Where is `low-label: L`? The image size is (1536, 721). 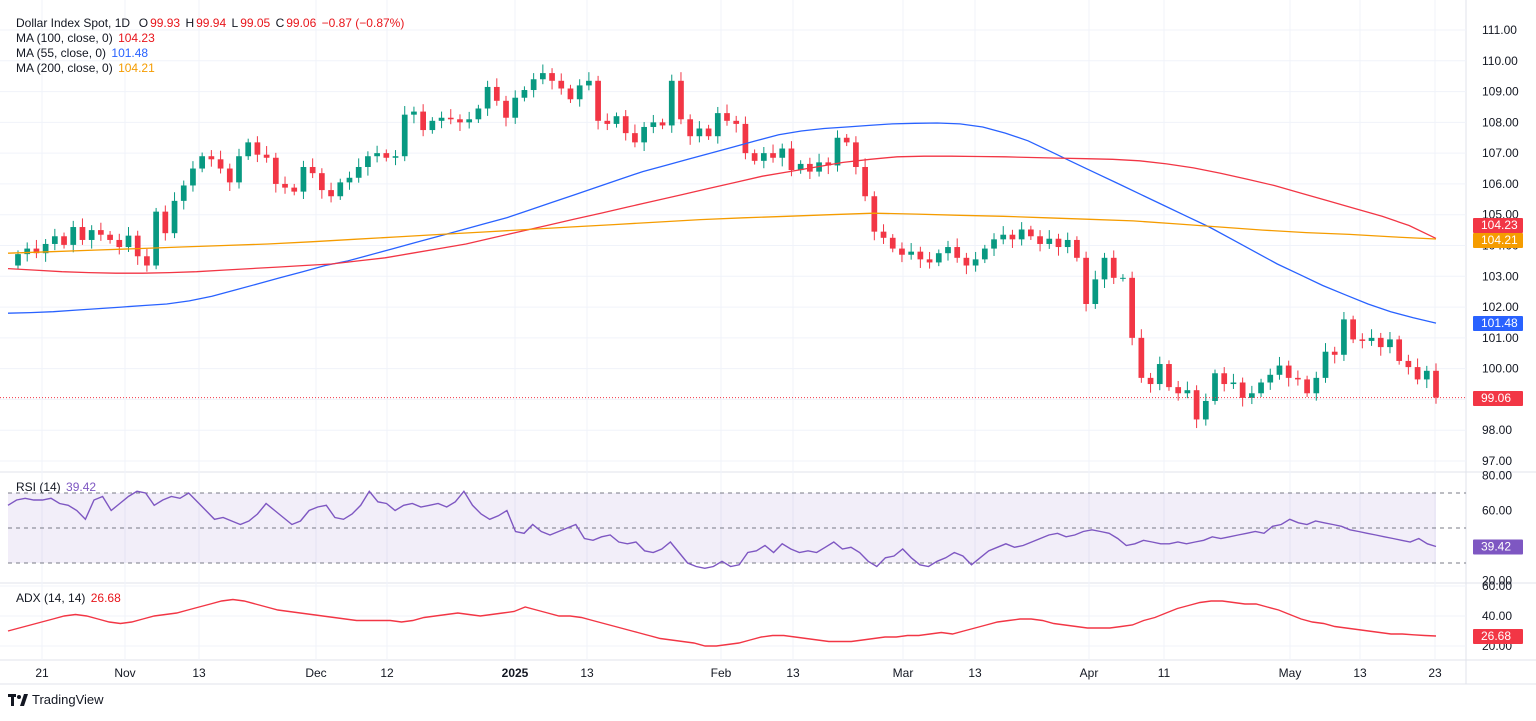
low-label: L is located at coordinates (235, 23).